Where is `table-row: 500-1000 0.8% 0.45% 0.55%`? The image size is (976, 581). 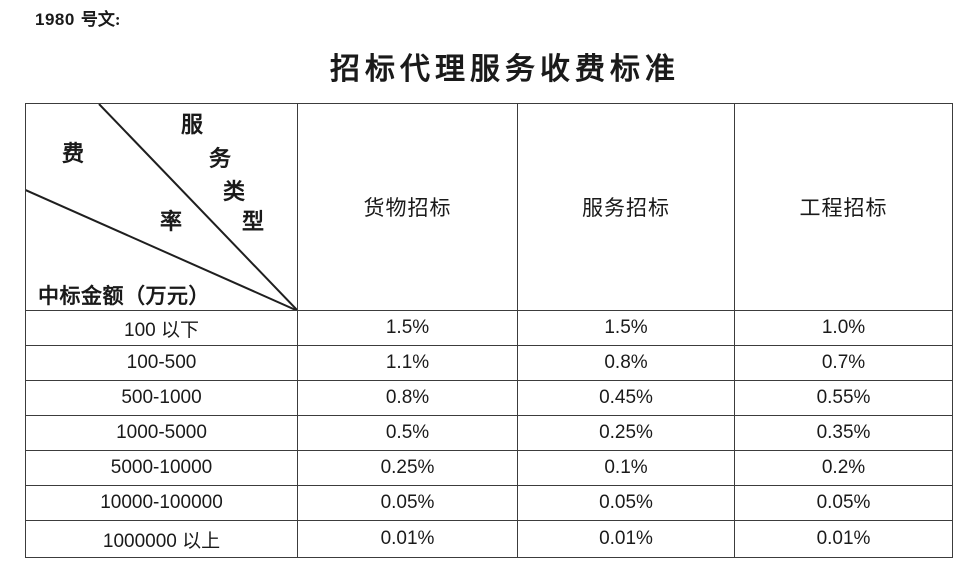
table-row: 500-1000 0.8% 0.45% 0.55% is located at coordinates (489, 398).